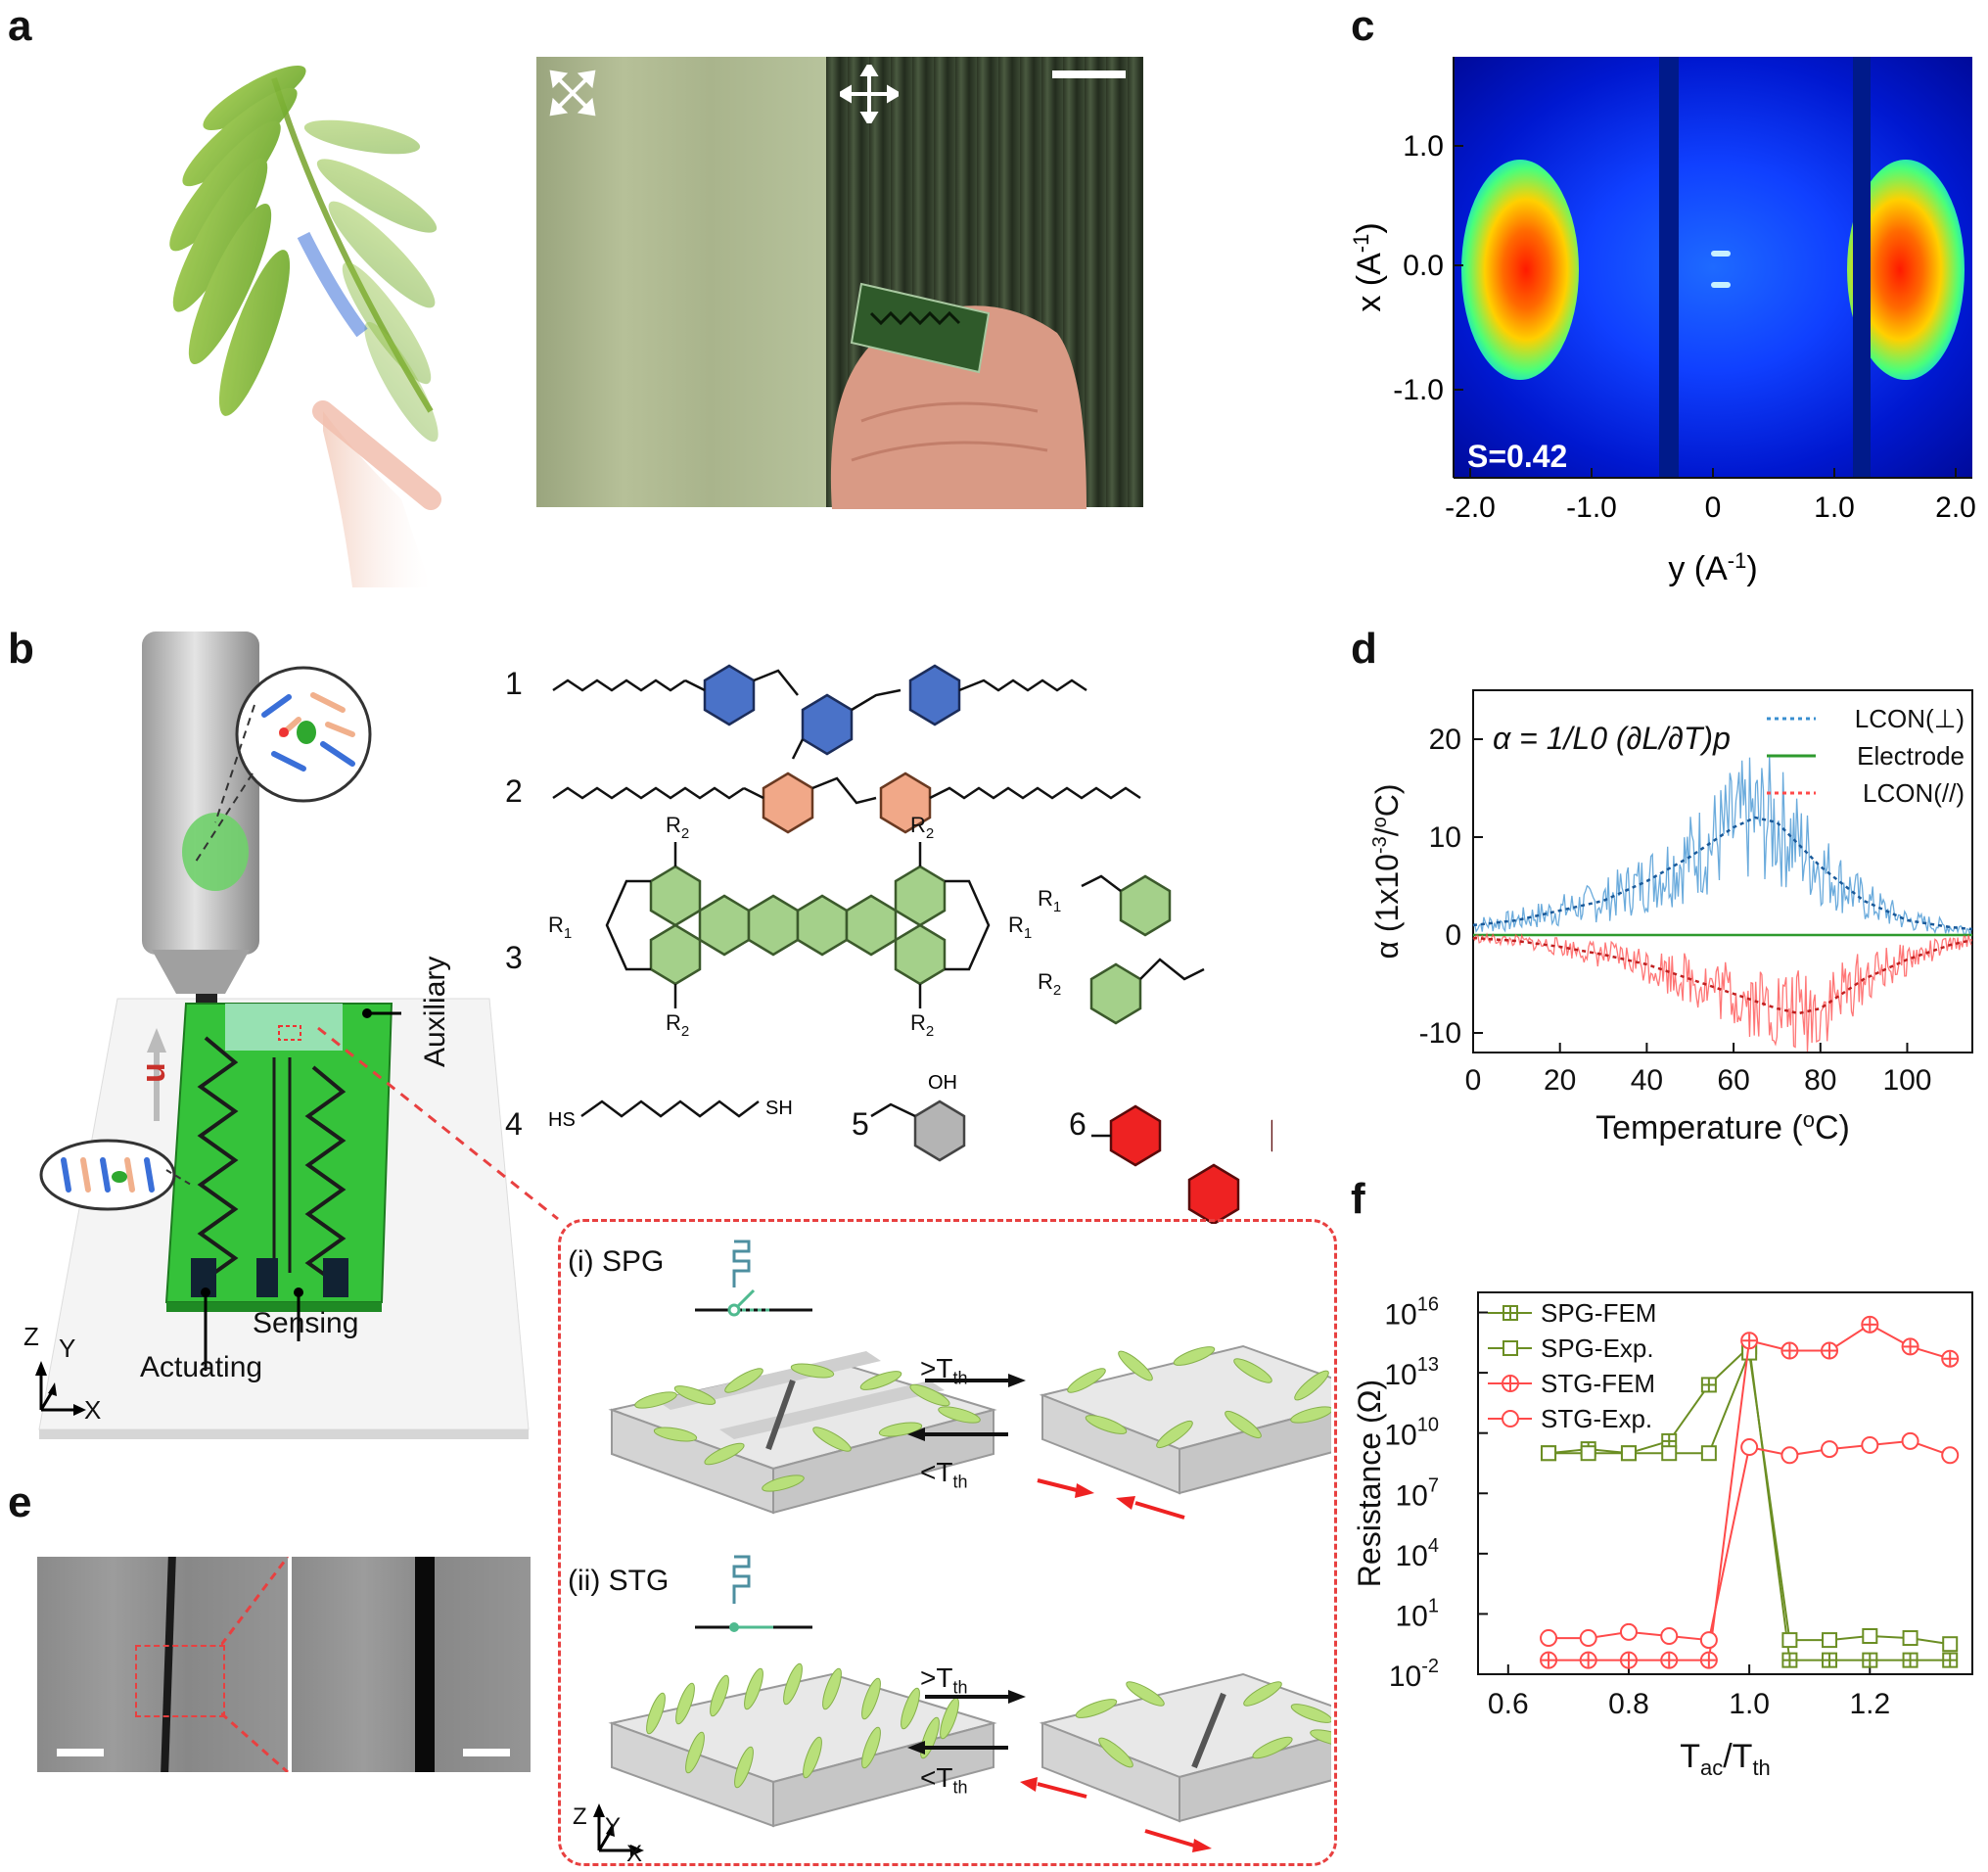  I want to click on order-parameter-label: S=0.42, so click(1517, 456).